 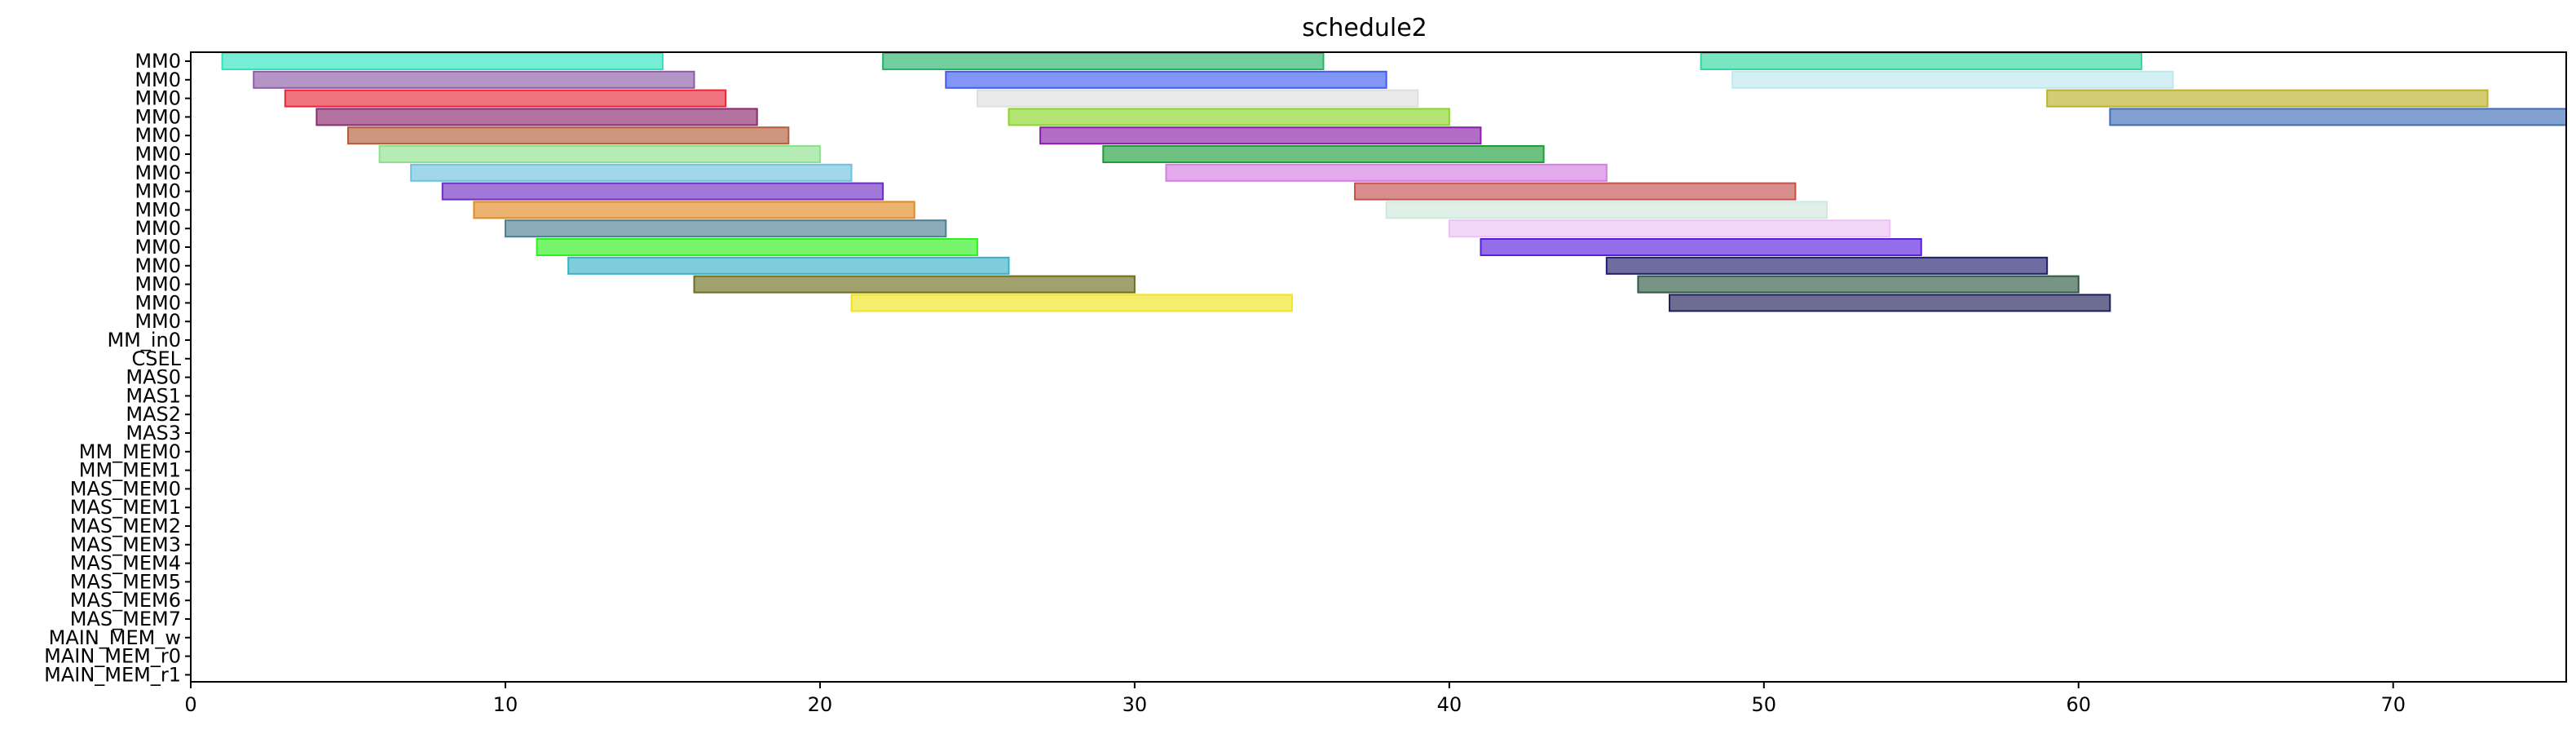 What do you see at coordinates (505, 704) in the screenshot?
I see `x-tick-label: 10` at bounding box center [505, 704].